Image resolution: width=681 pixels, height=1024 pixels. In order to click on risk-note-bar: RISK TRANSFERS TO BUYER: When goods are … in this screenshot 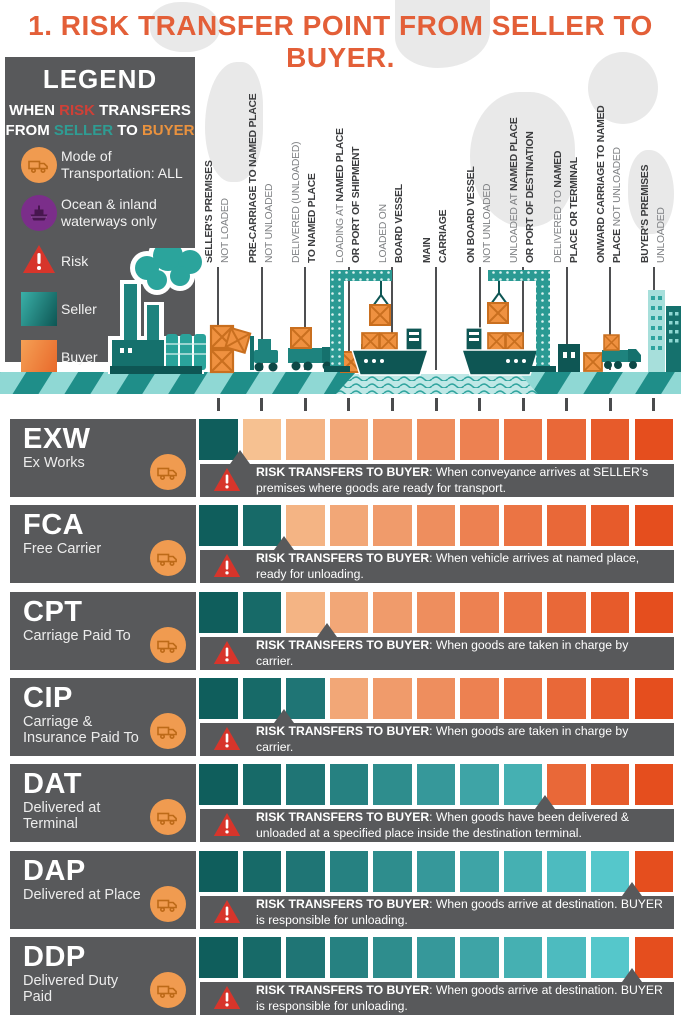, I will do `click(437, 653)`.